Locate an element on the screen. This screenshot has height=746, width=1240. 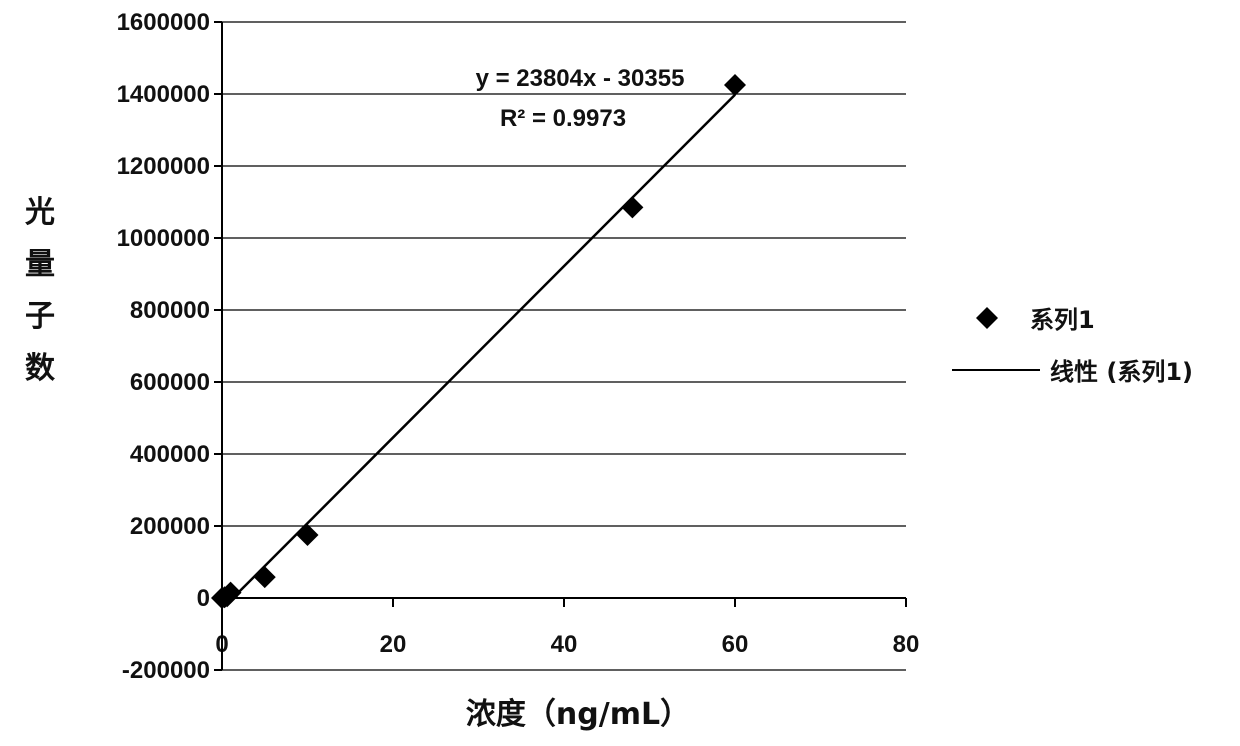
x-tick-label: 80 is located at coordinates (906, 644).